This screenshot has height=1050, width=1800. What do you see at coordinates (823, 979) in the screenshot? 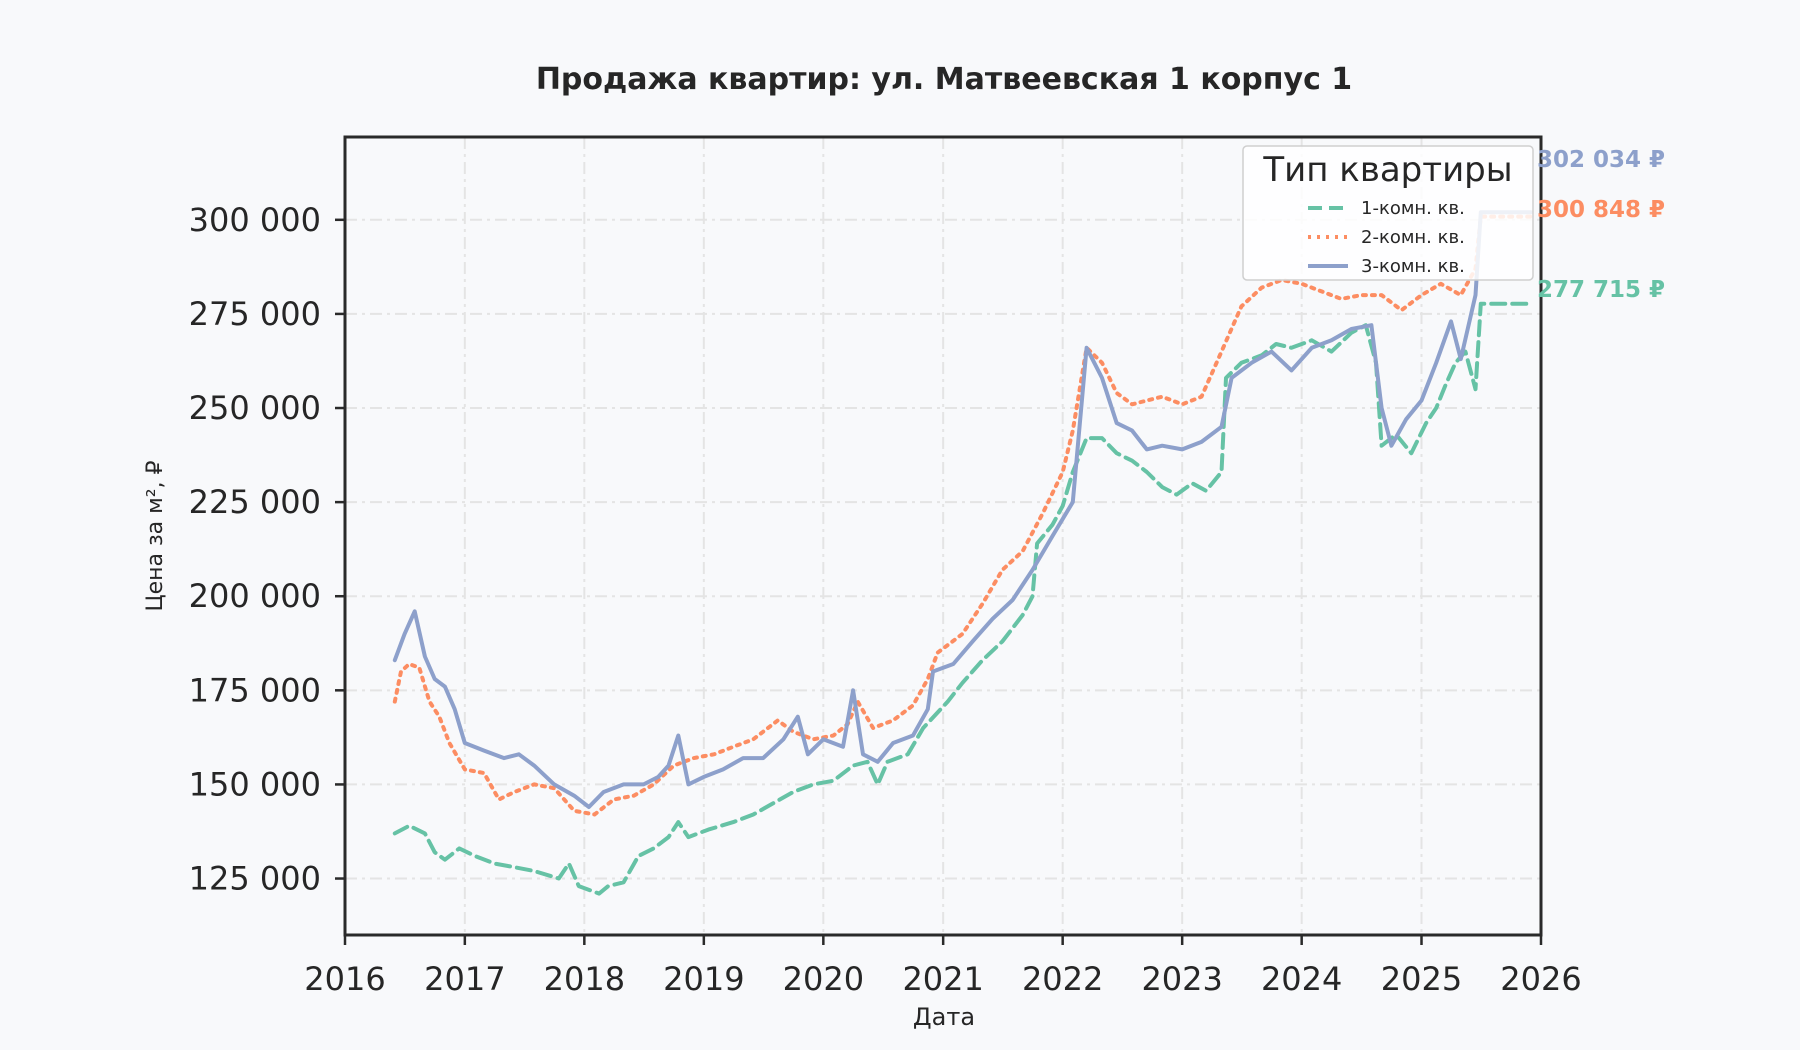
I see `x-tick-label: 2020` at bounding box center [823, 979].